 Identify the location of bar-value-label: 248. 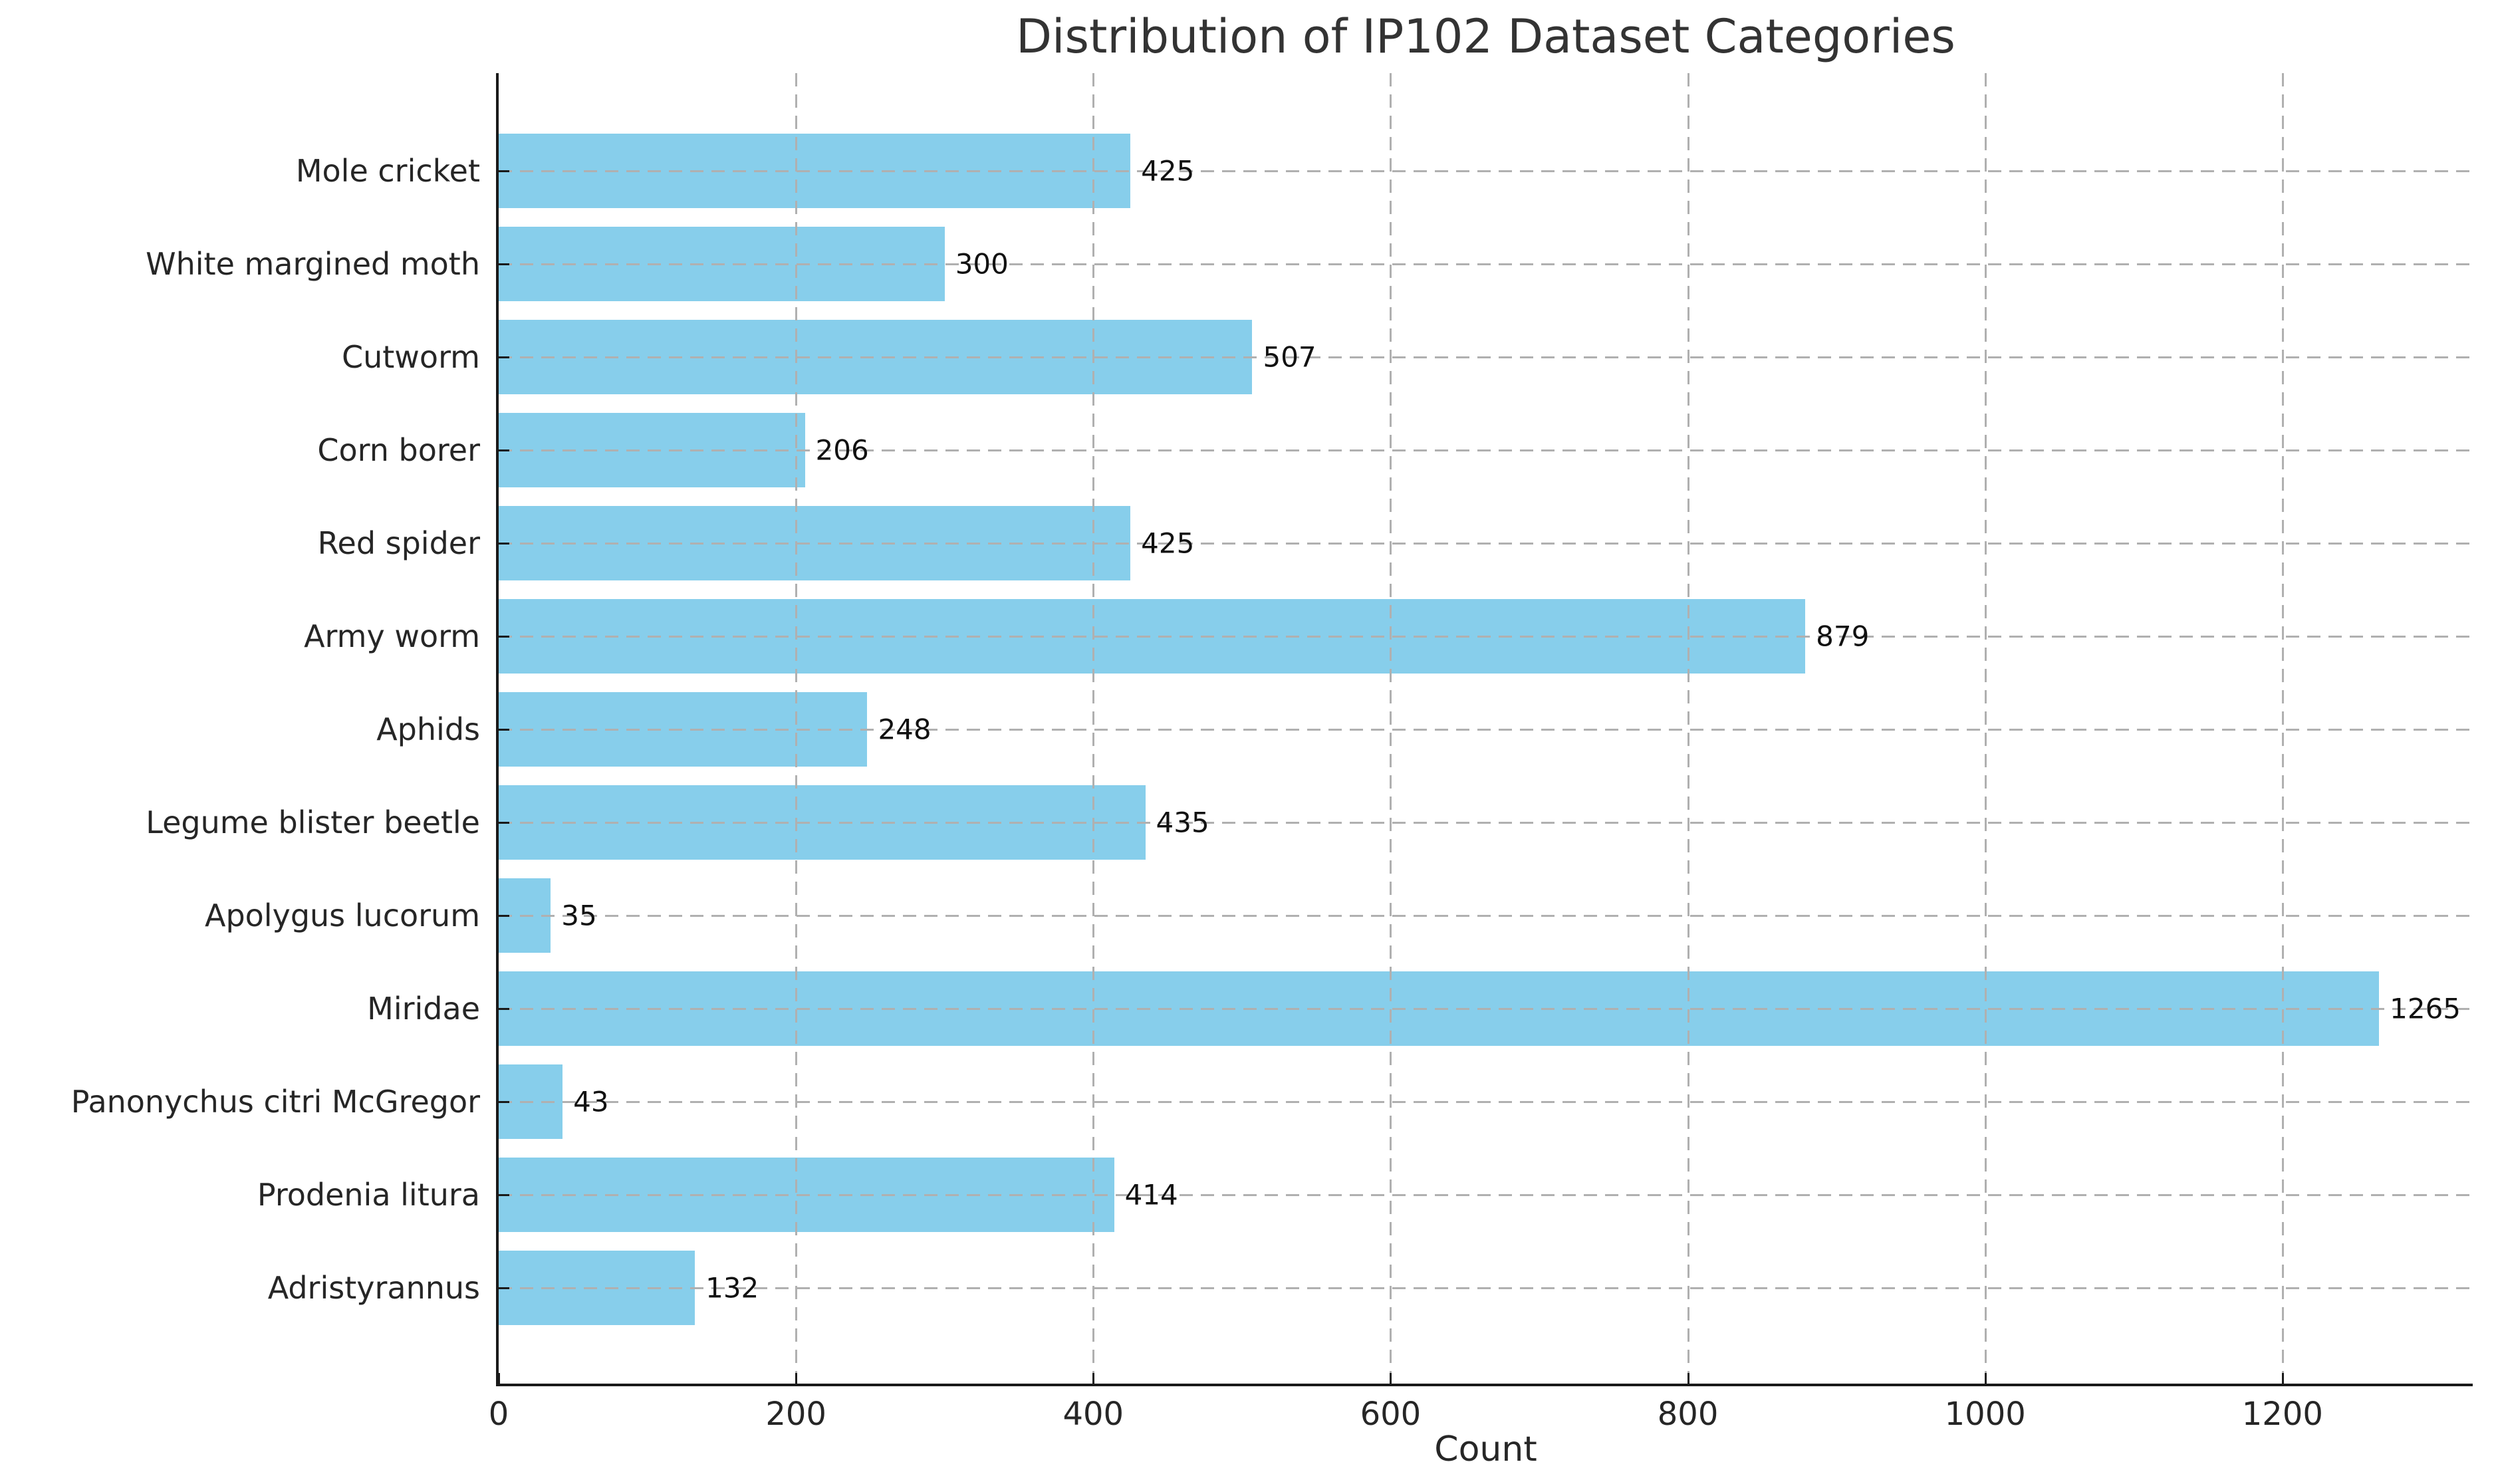
(905, 730).